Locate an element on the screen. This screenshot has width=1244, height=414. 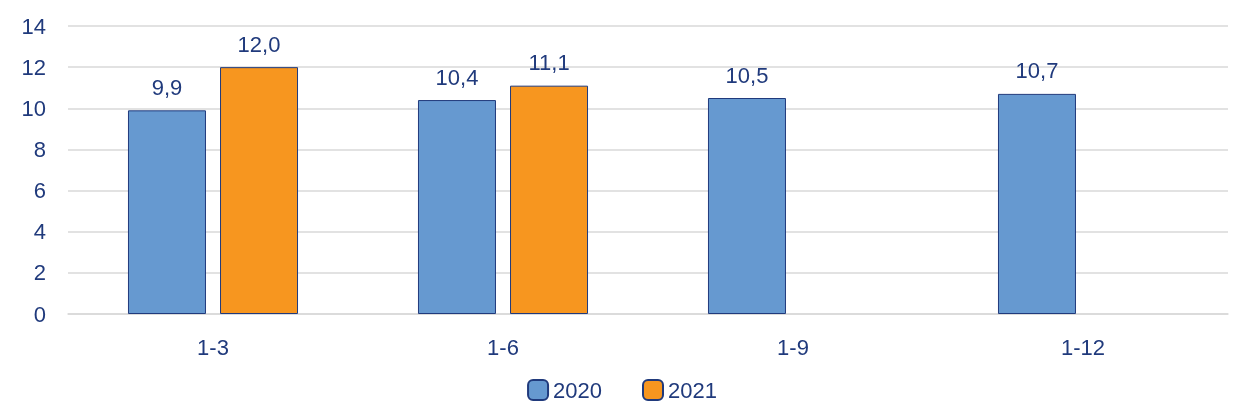
data-label: 10,5 is located at coordinates (747, 75).